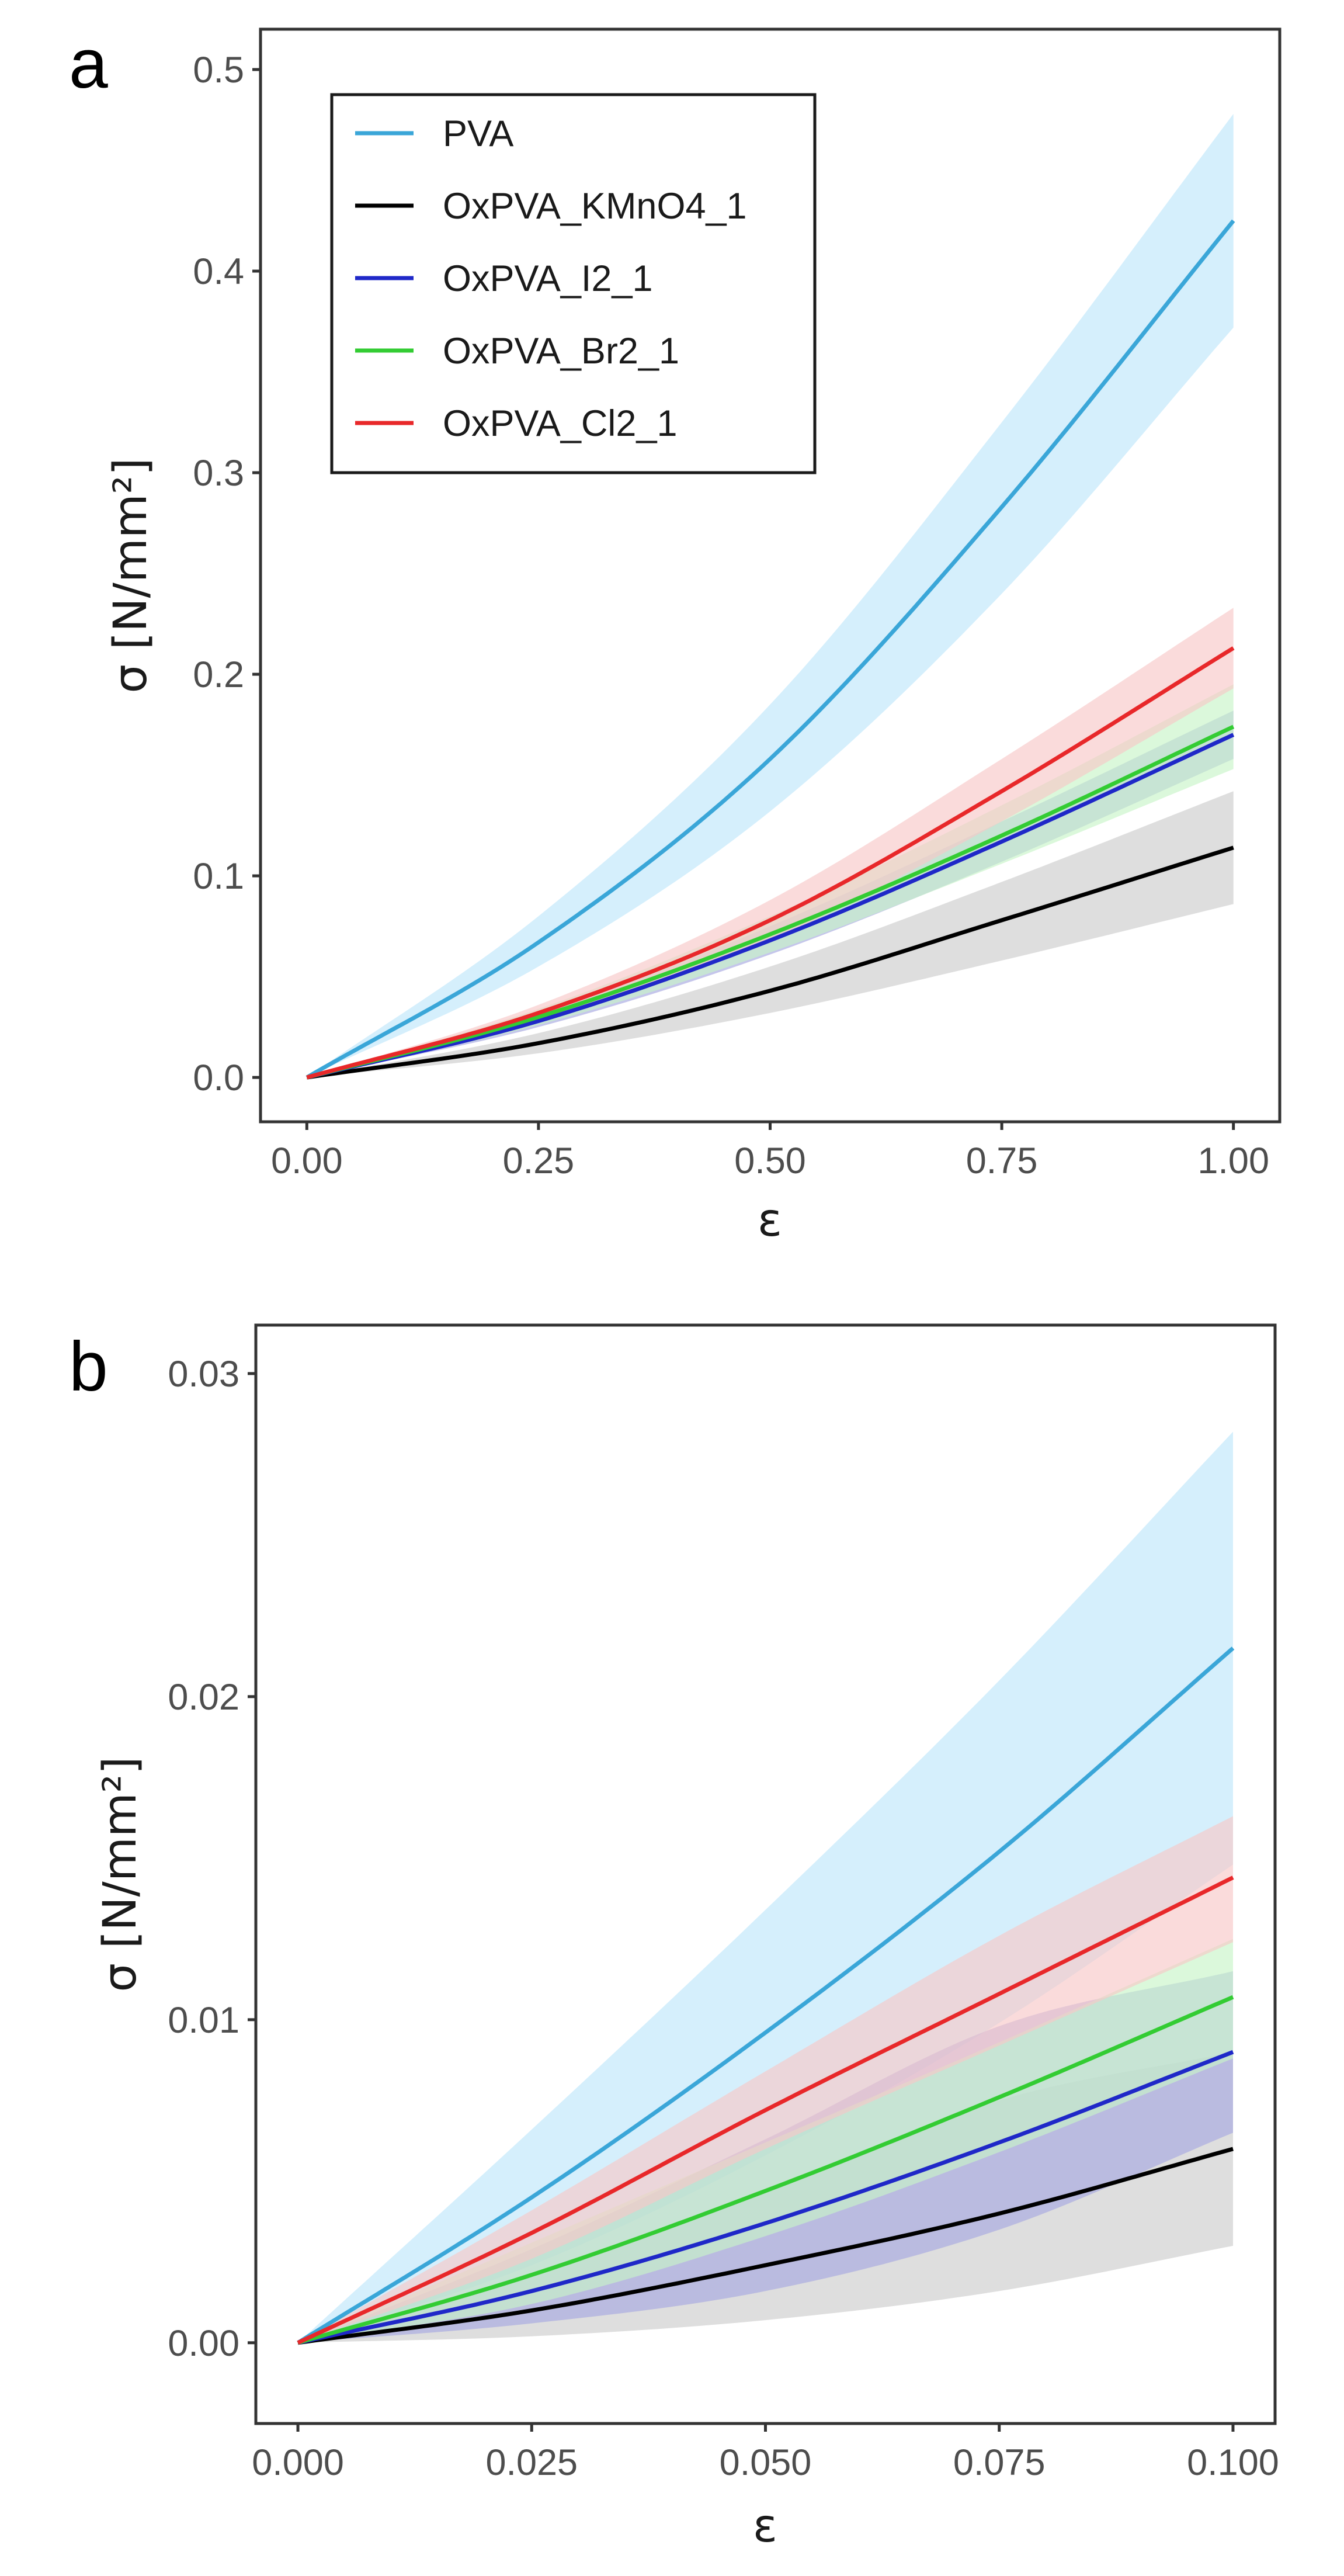  What do you see at coordinates (131, 576) in the screenshot?
I see `panel-a-y-axis-label: σ [N/mm²]` at bounding box center [131, 576].